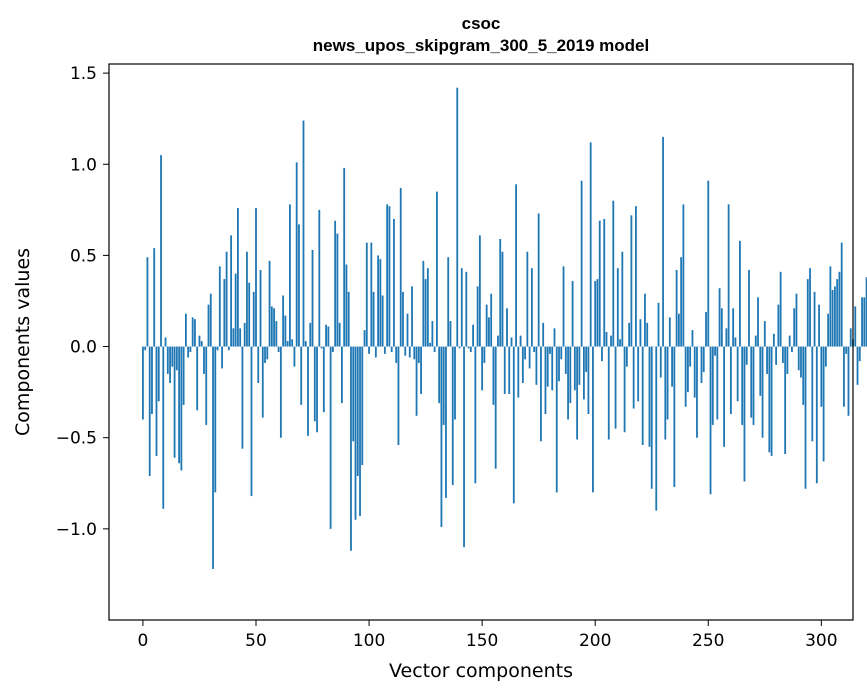 Image resolution: width=867 pixels, height=696 pixels. Describe the element at coordinates (83, 256) in the screenshot. I see `y-tick-label: 0.5` at that location.